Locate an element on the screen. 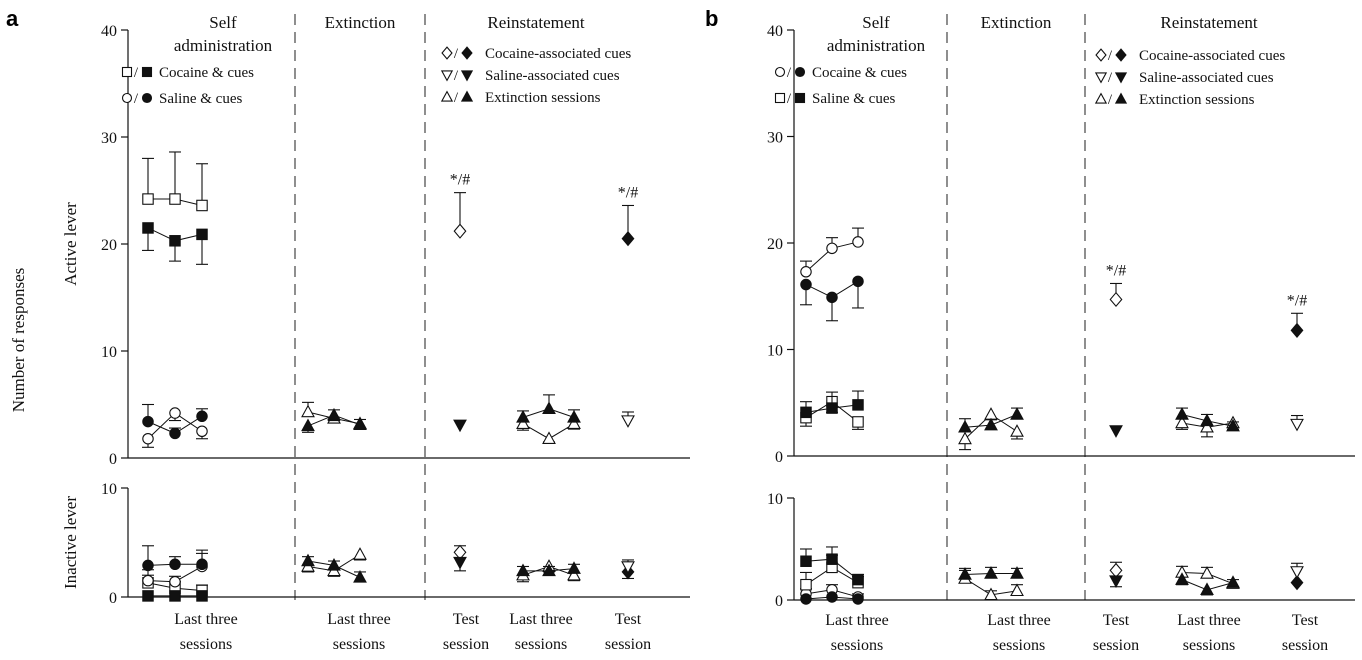  series-active-10: */# is located at coordinates (1297, 315).